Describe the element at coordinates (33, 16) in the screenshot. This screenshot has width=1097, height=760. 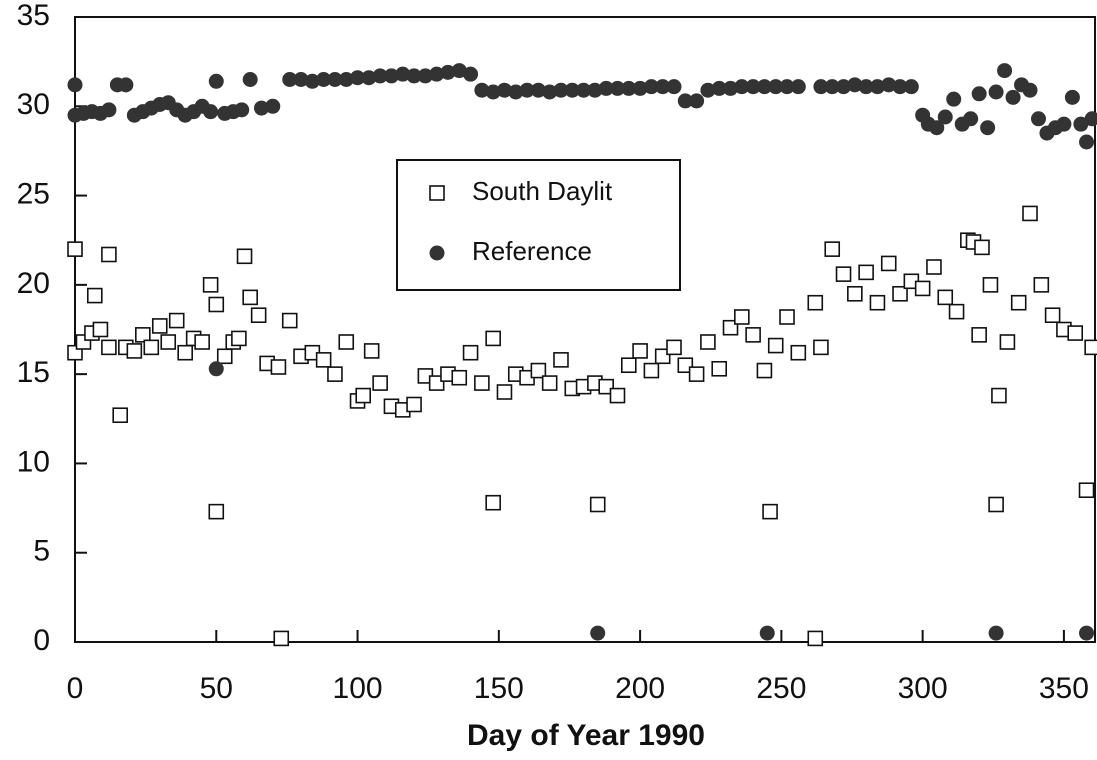
I see `y-tick-label: 35` at that location.